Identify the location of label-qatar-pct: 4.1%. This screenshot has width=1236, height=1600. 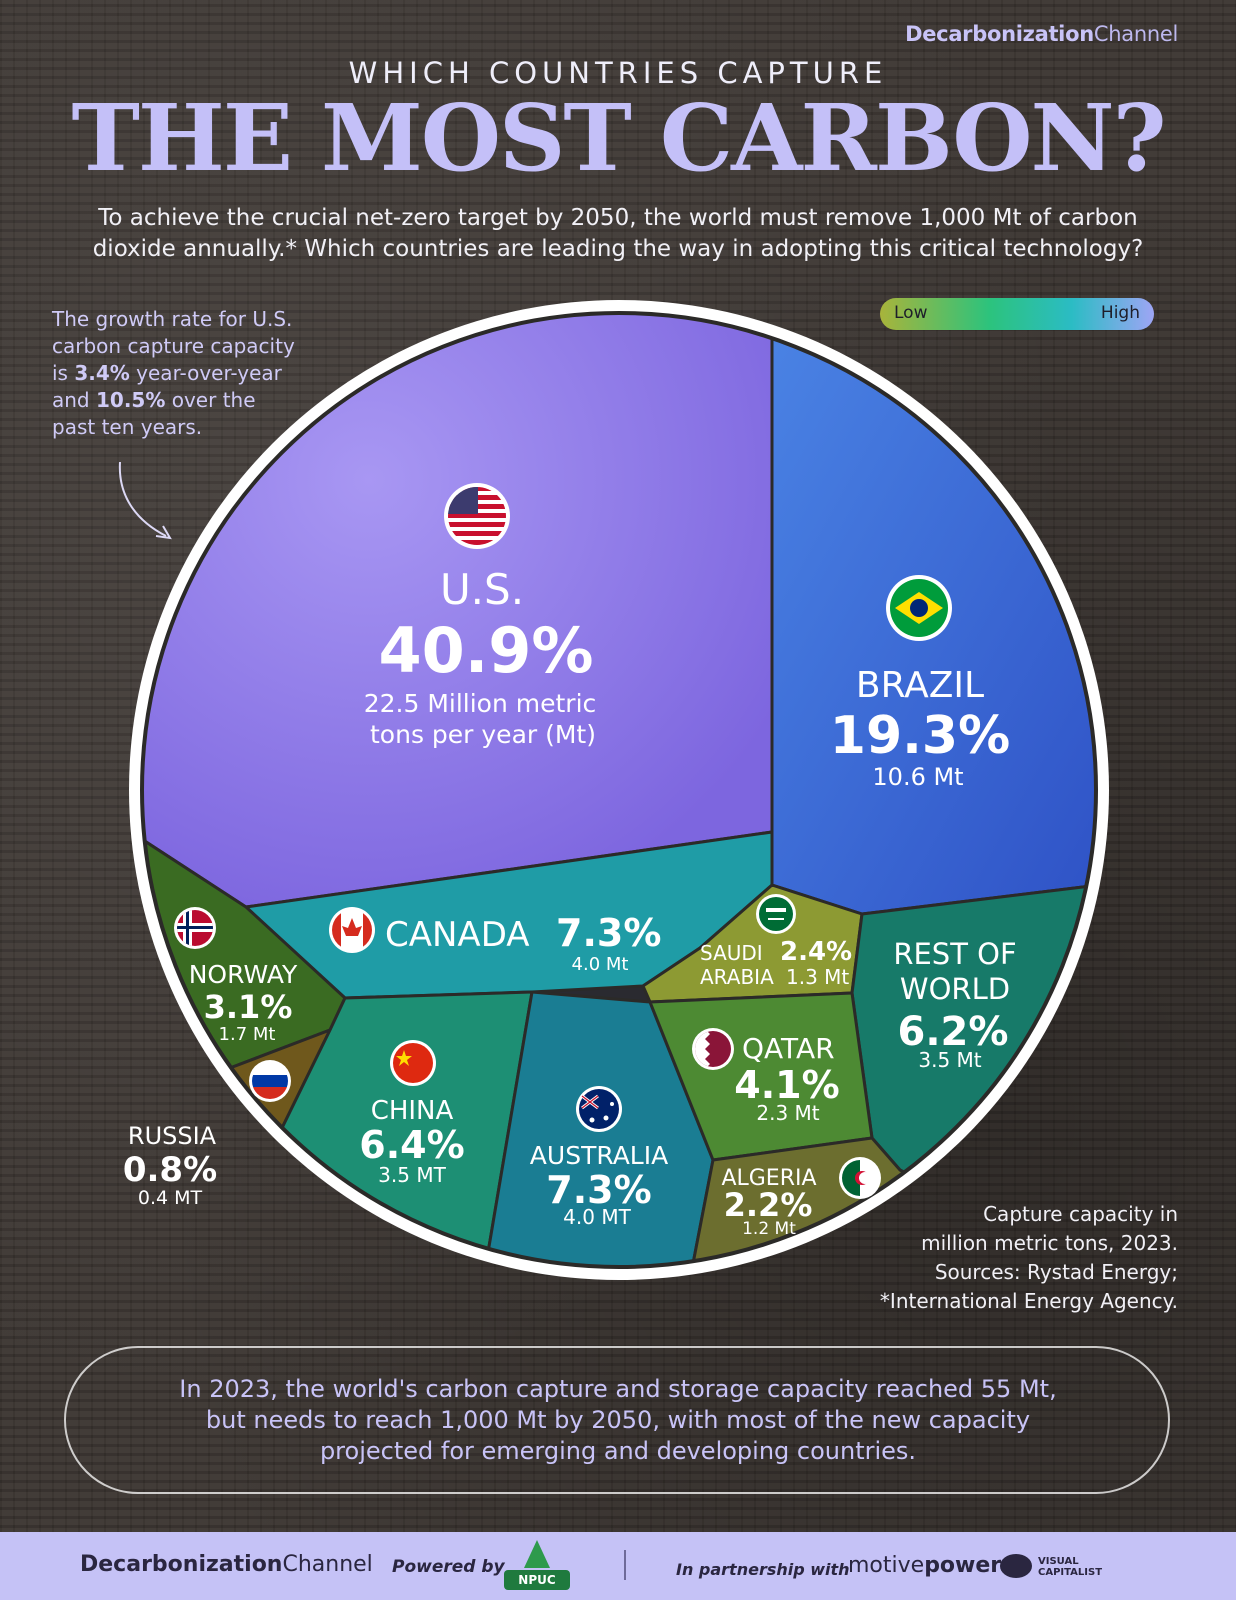
(786, 1085).